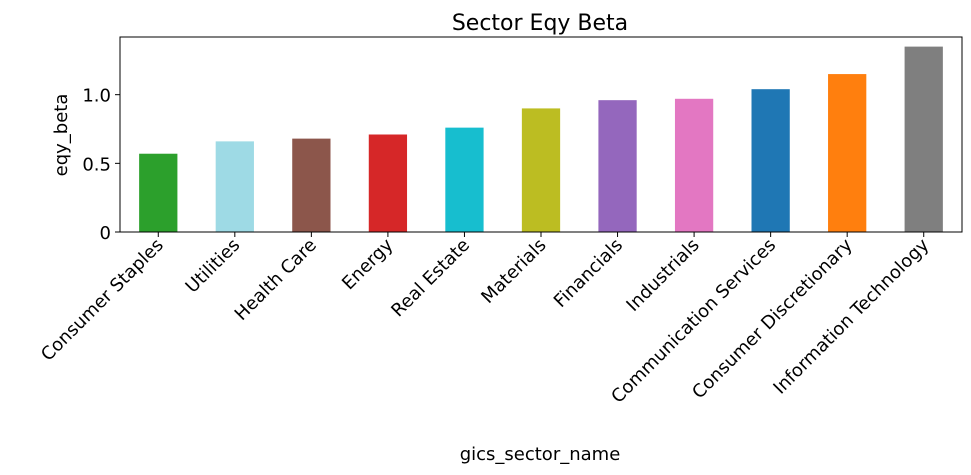 Image resolution: width=971 pixels, height=475 pixels. I want to click on x-tick-label: Materials, so click(513, 271).